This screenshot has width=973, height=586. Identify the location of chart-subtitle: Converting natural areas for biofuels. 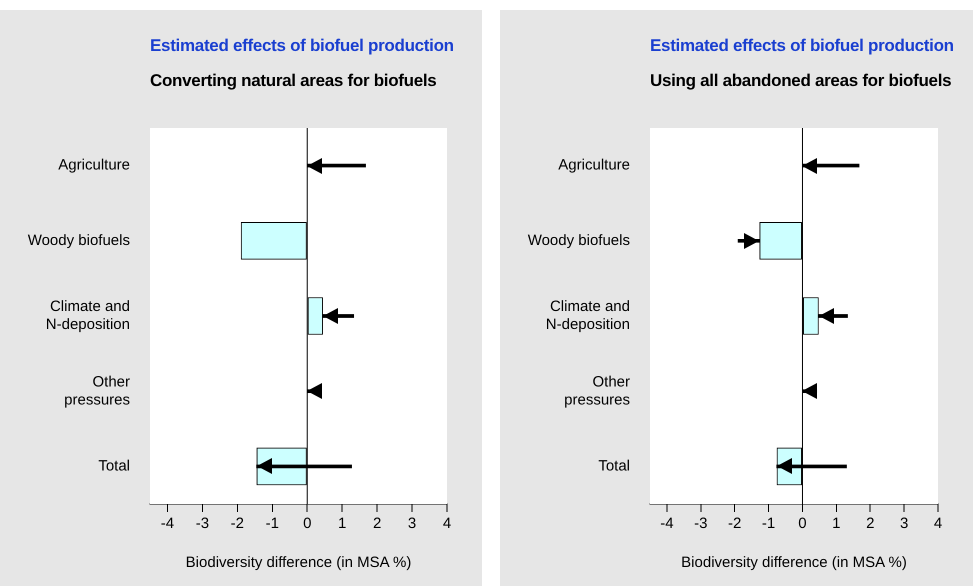
(293, 81).